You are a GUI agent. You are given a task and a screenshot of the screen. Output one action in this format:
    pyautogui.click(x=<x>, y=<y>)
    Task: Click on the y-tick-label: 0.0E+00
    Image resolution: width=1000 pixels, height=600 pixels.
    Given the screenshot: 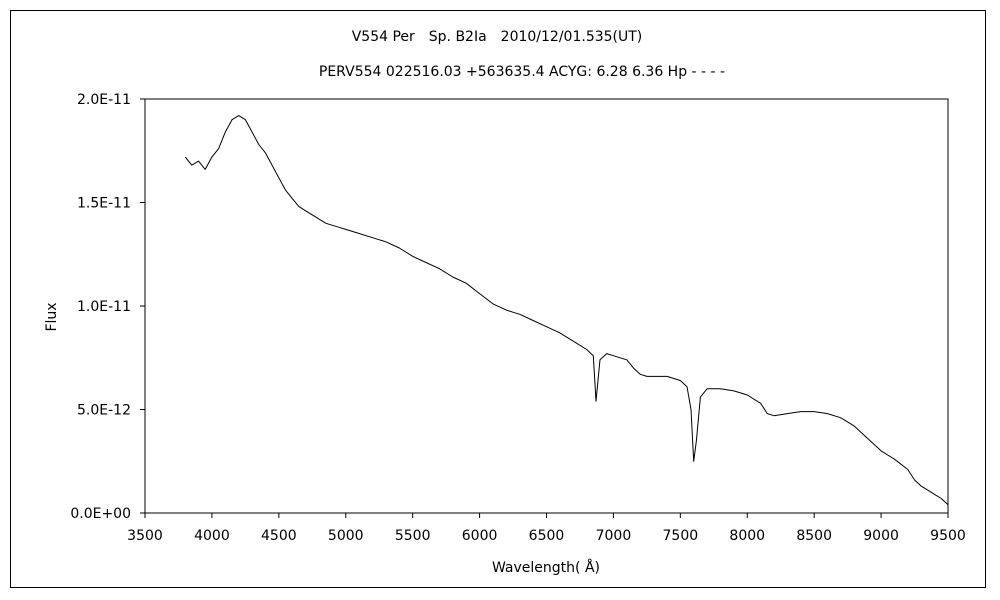 What is the action you would take?
    pyautogui.click(x=100, y=514)
    